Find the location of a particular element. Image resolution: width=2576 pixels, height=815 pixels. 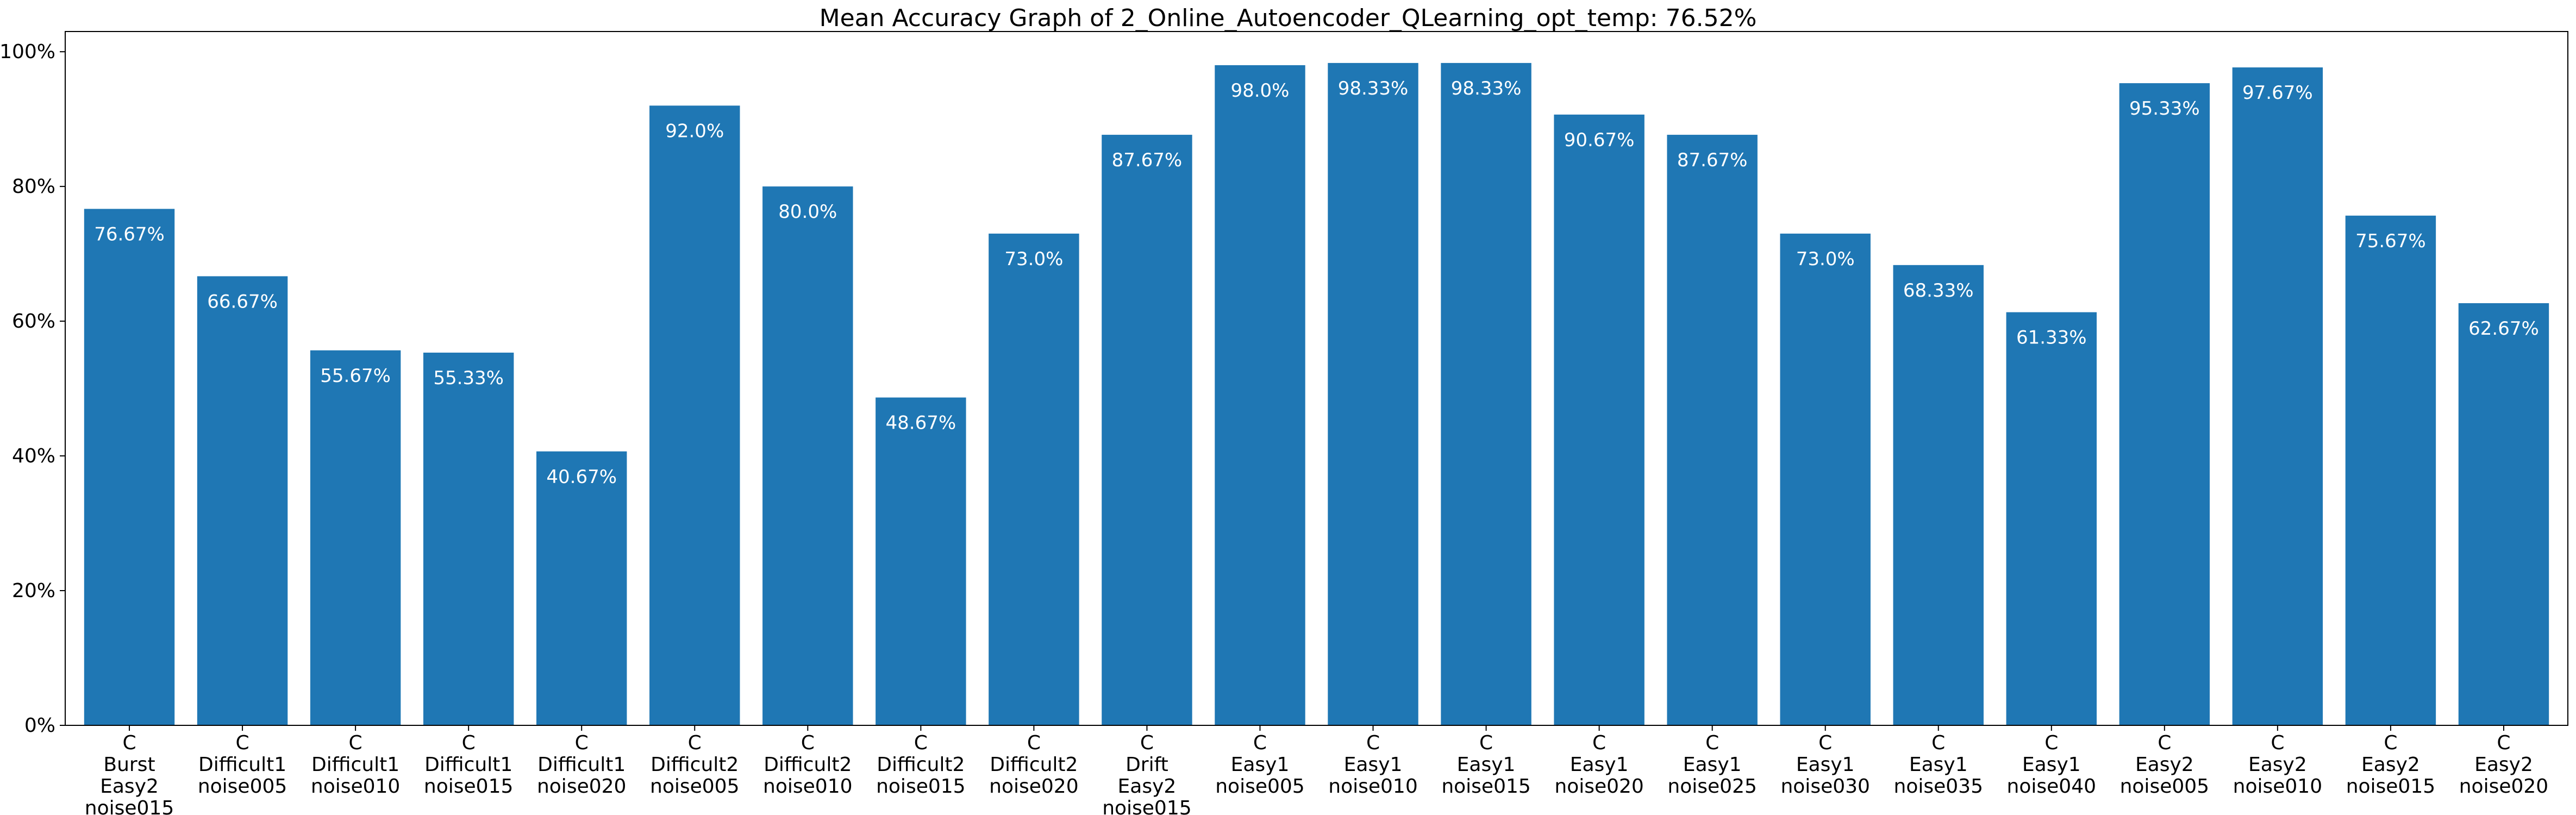

x-tick-label: C Burst Easy2 noise015 is located at coordinates (129, 773).